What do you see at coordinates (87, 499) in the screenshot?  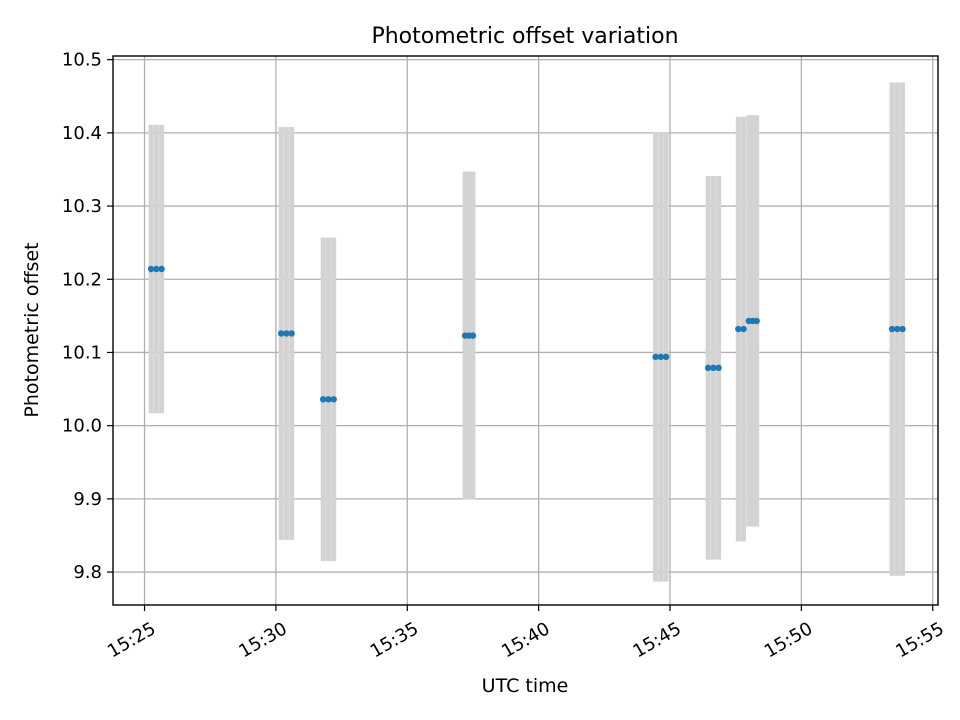 I see `y-tick-label: 9.9` at bounding box center [87, 499].